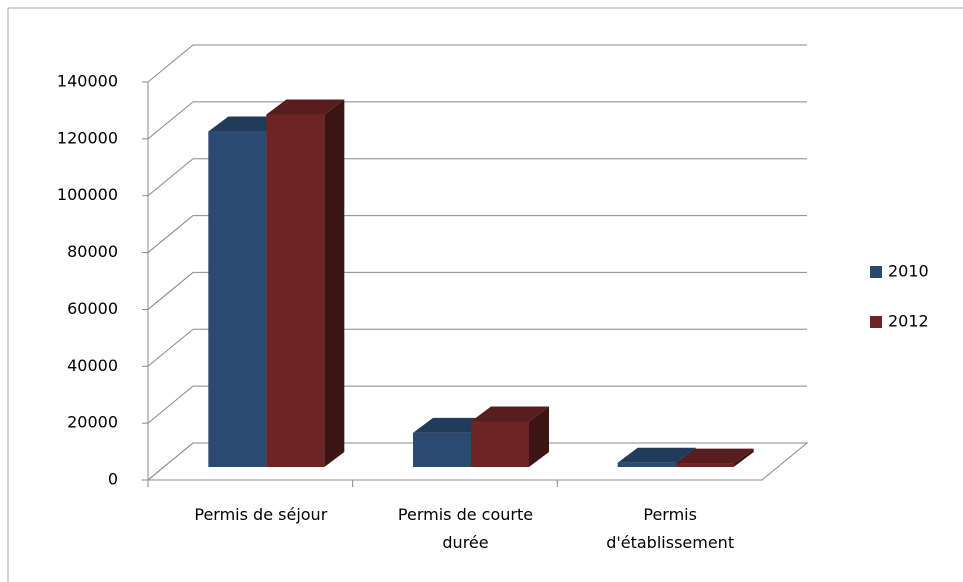 This screenshot has height=582, width=963. Describe the element at coordinates (113, 479) in the screenshot. I see `y-tick-label: 0` at that location.